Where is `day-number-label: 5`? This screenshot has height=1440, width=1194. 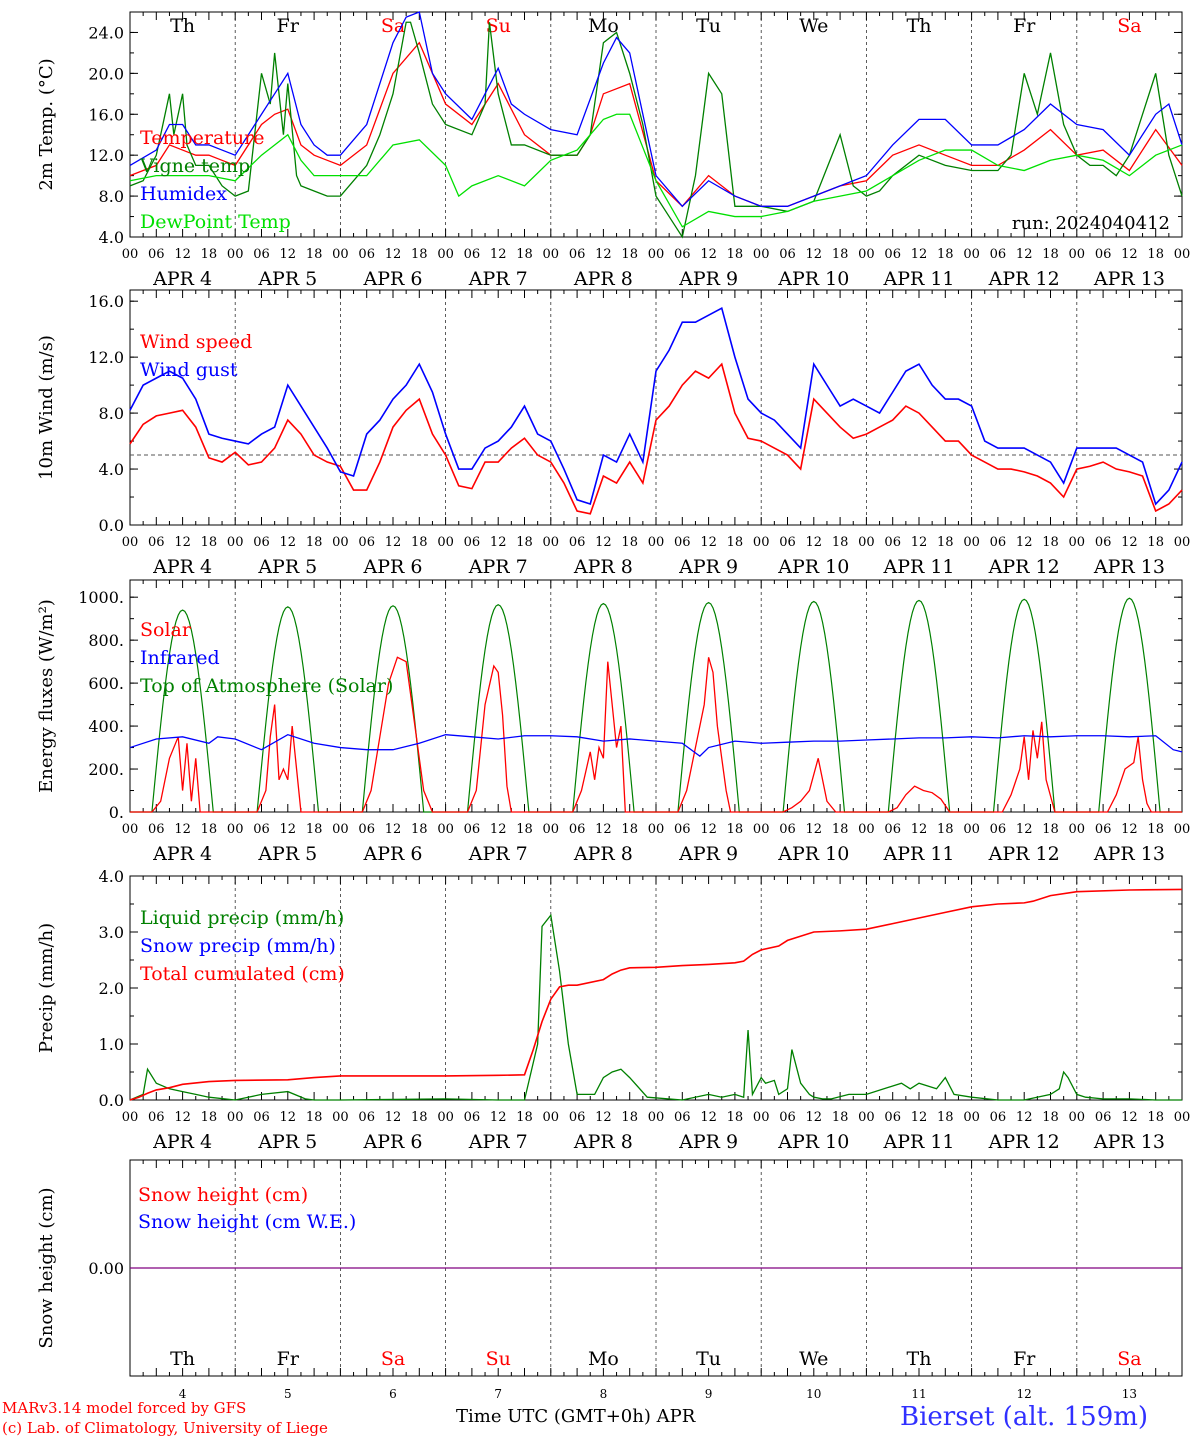
day-number-label: 5 is located at coordinates (288, 1394).